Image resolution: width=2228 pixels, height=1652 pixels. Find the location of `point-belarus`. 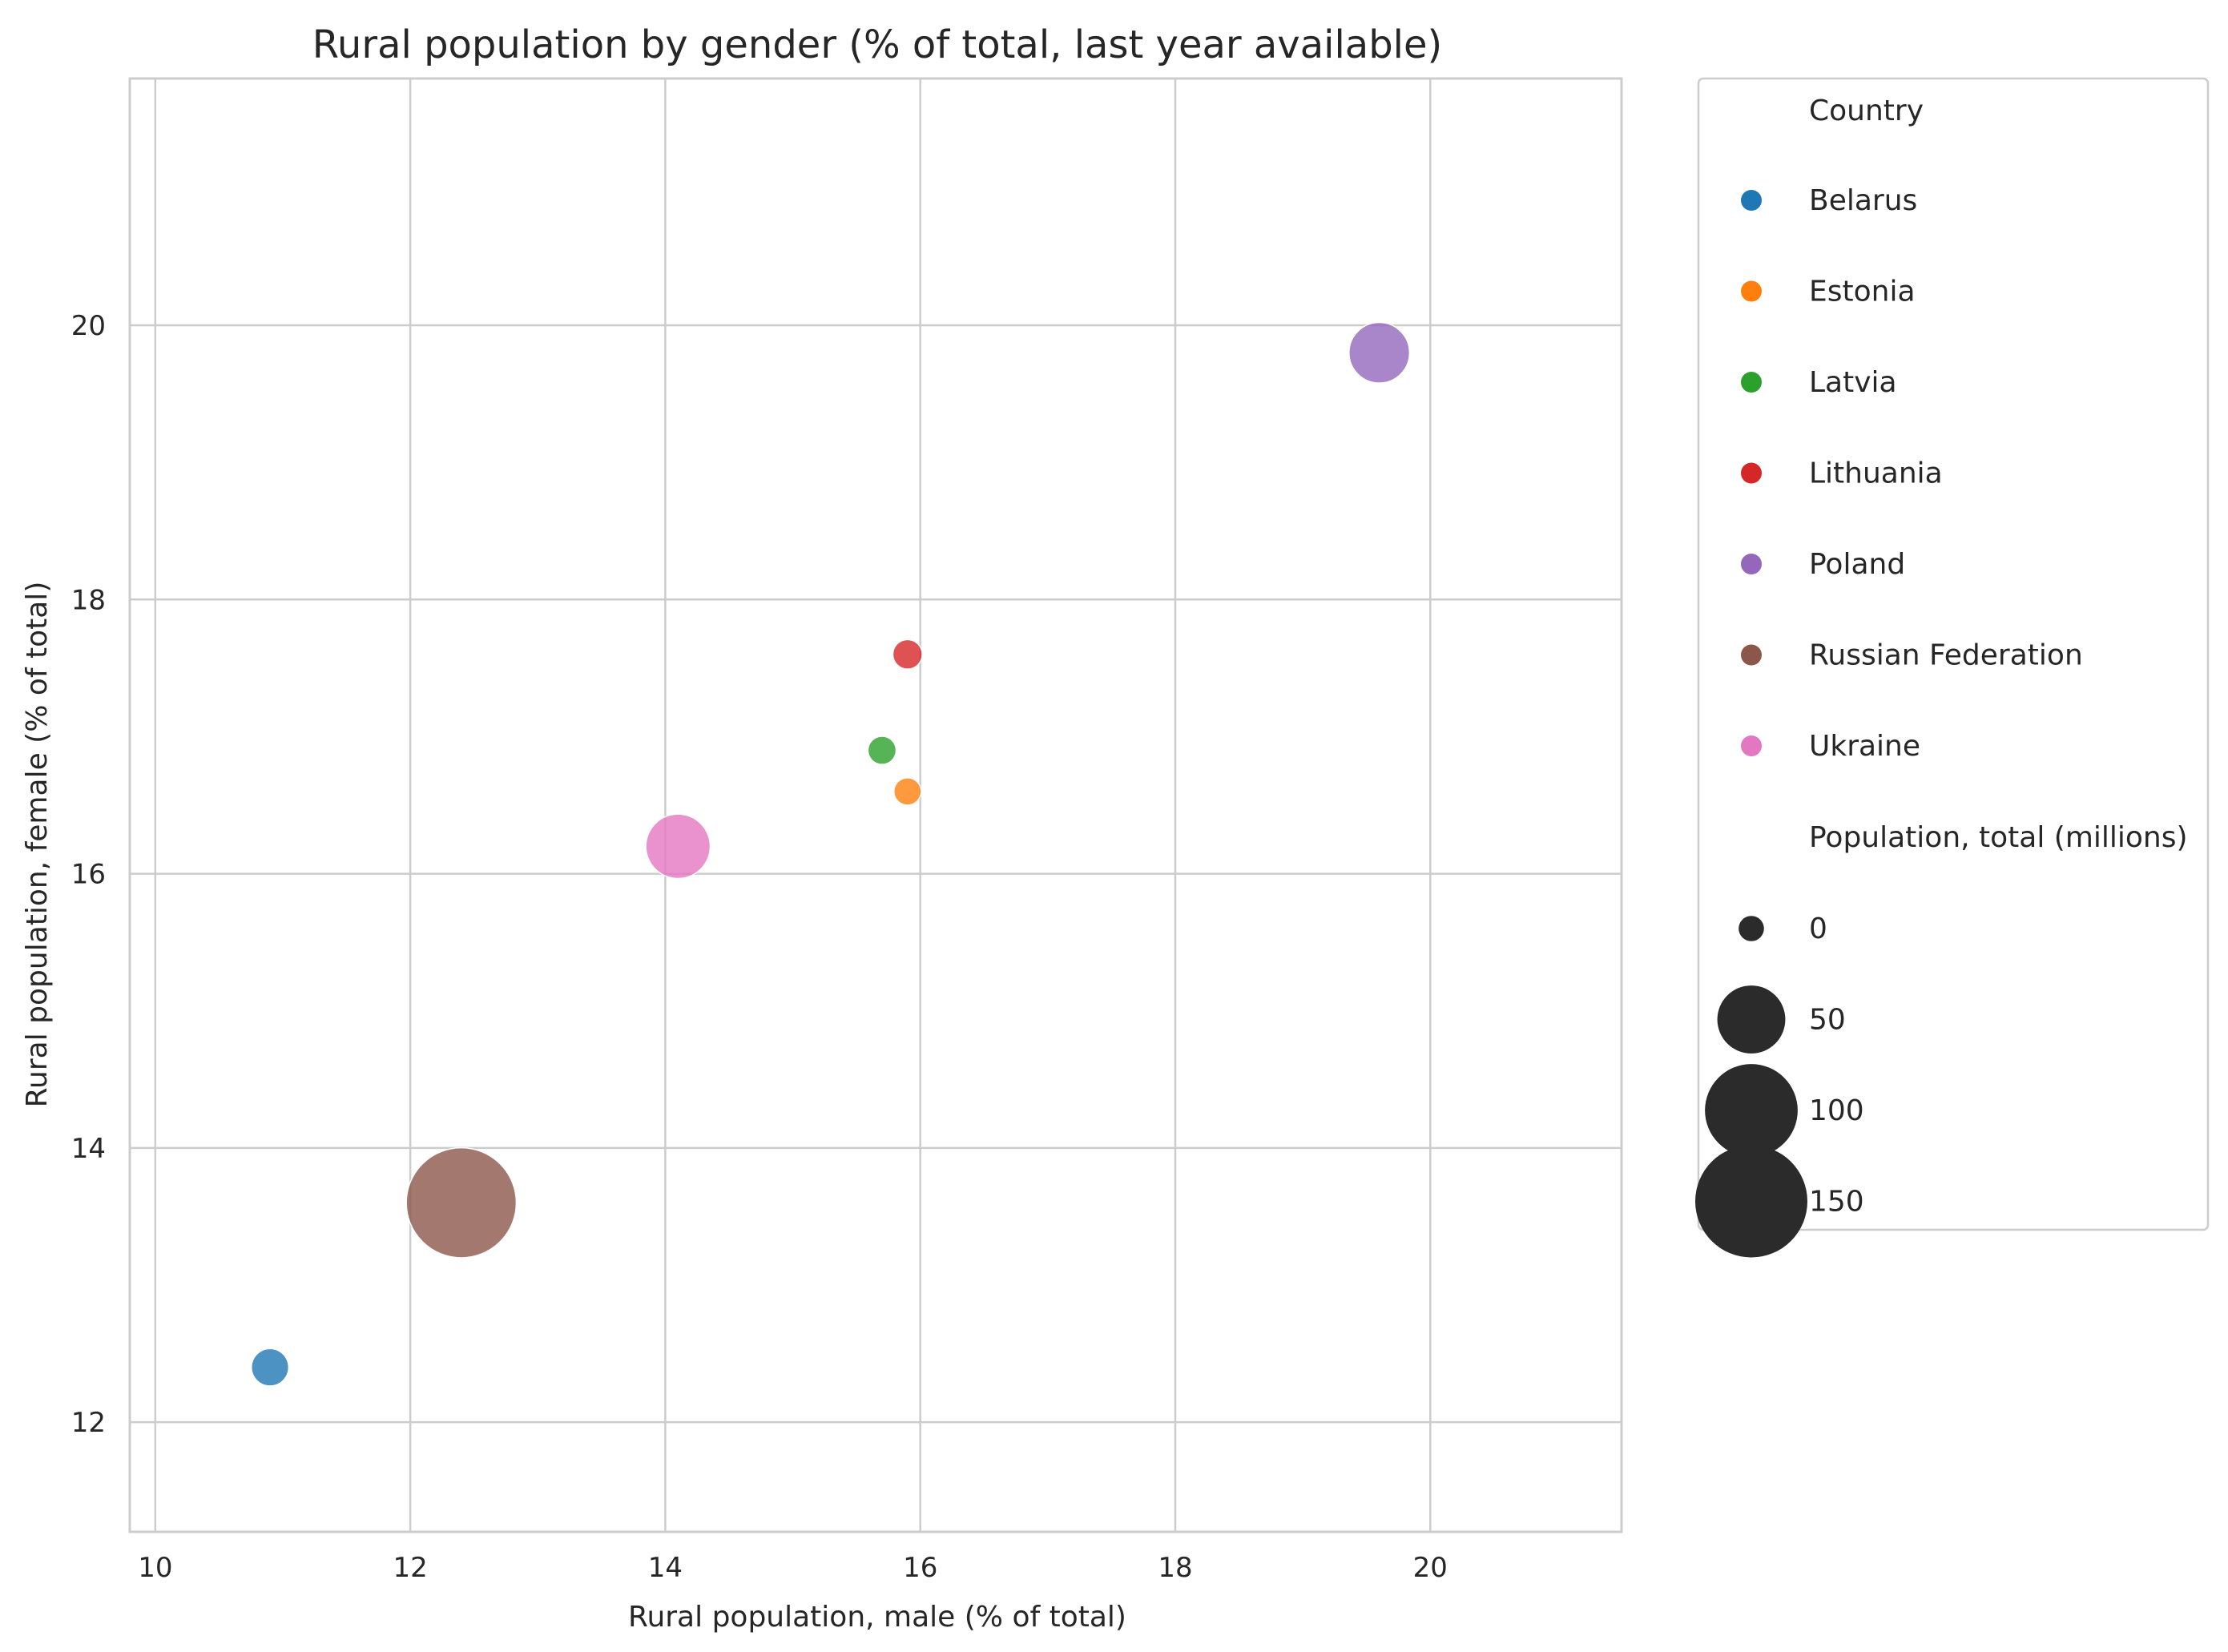

point-belarus is located at coordinates (270, 1368).